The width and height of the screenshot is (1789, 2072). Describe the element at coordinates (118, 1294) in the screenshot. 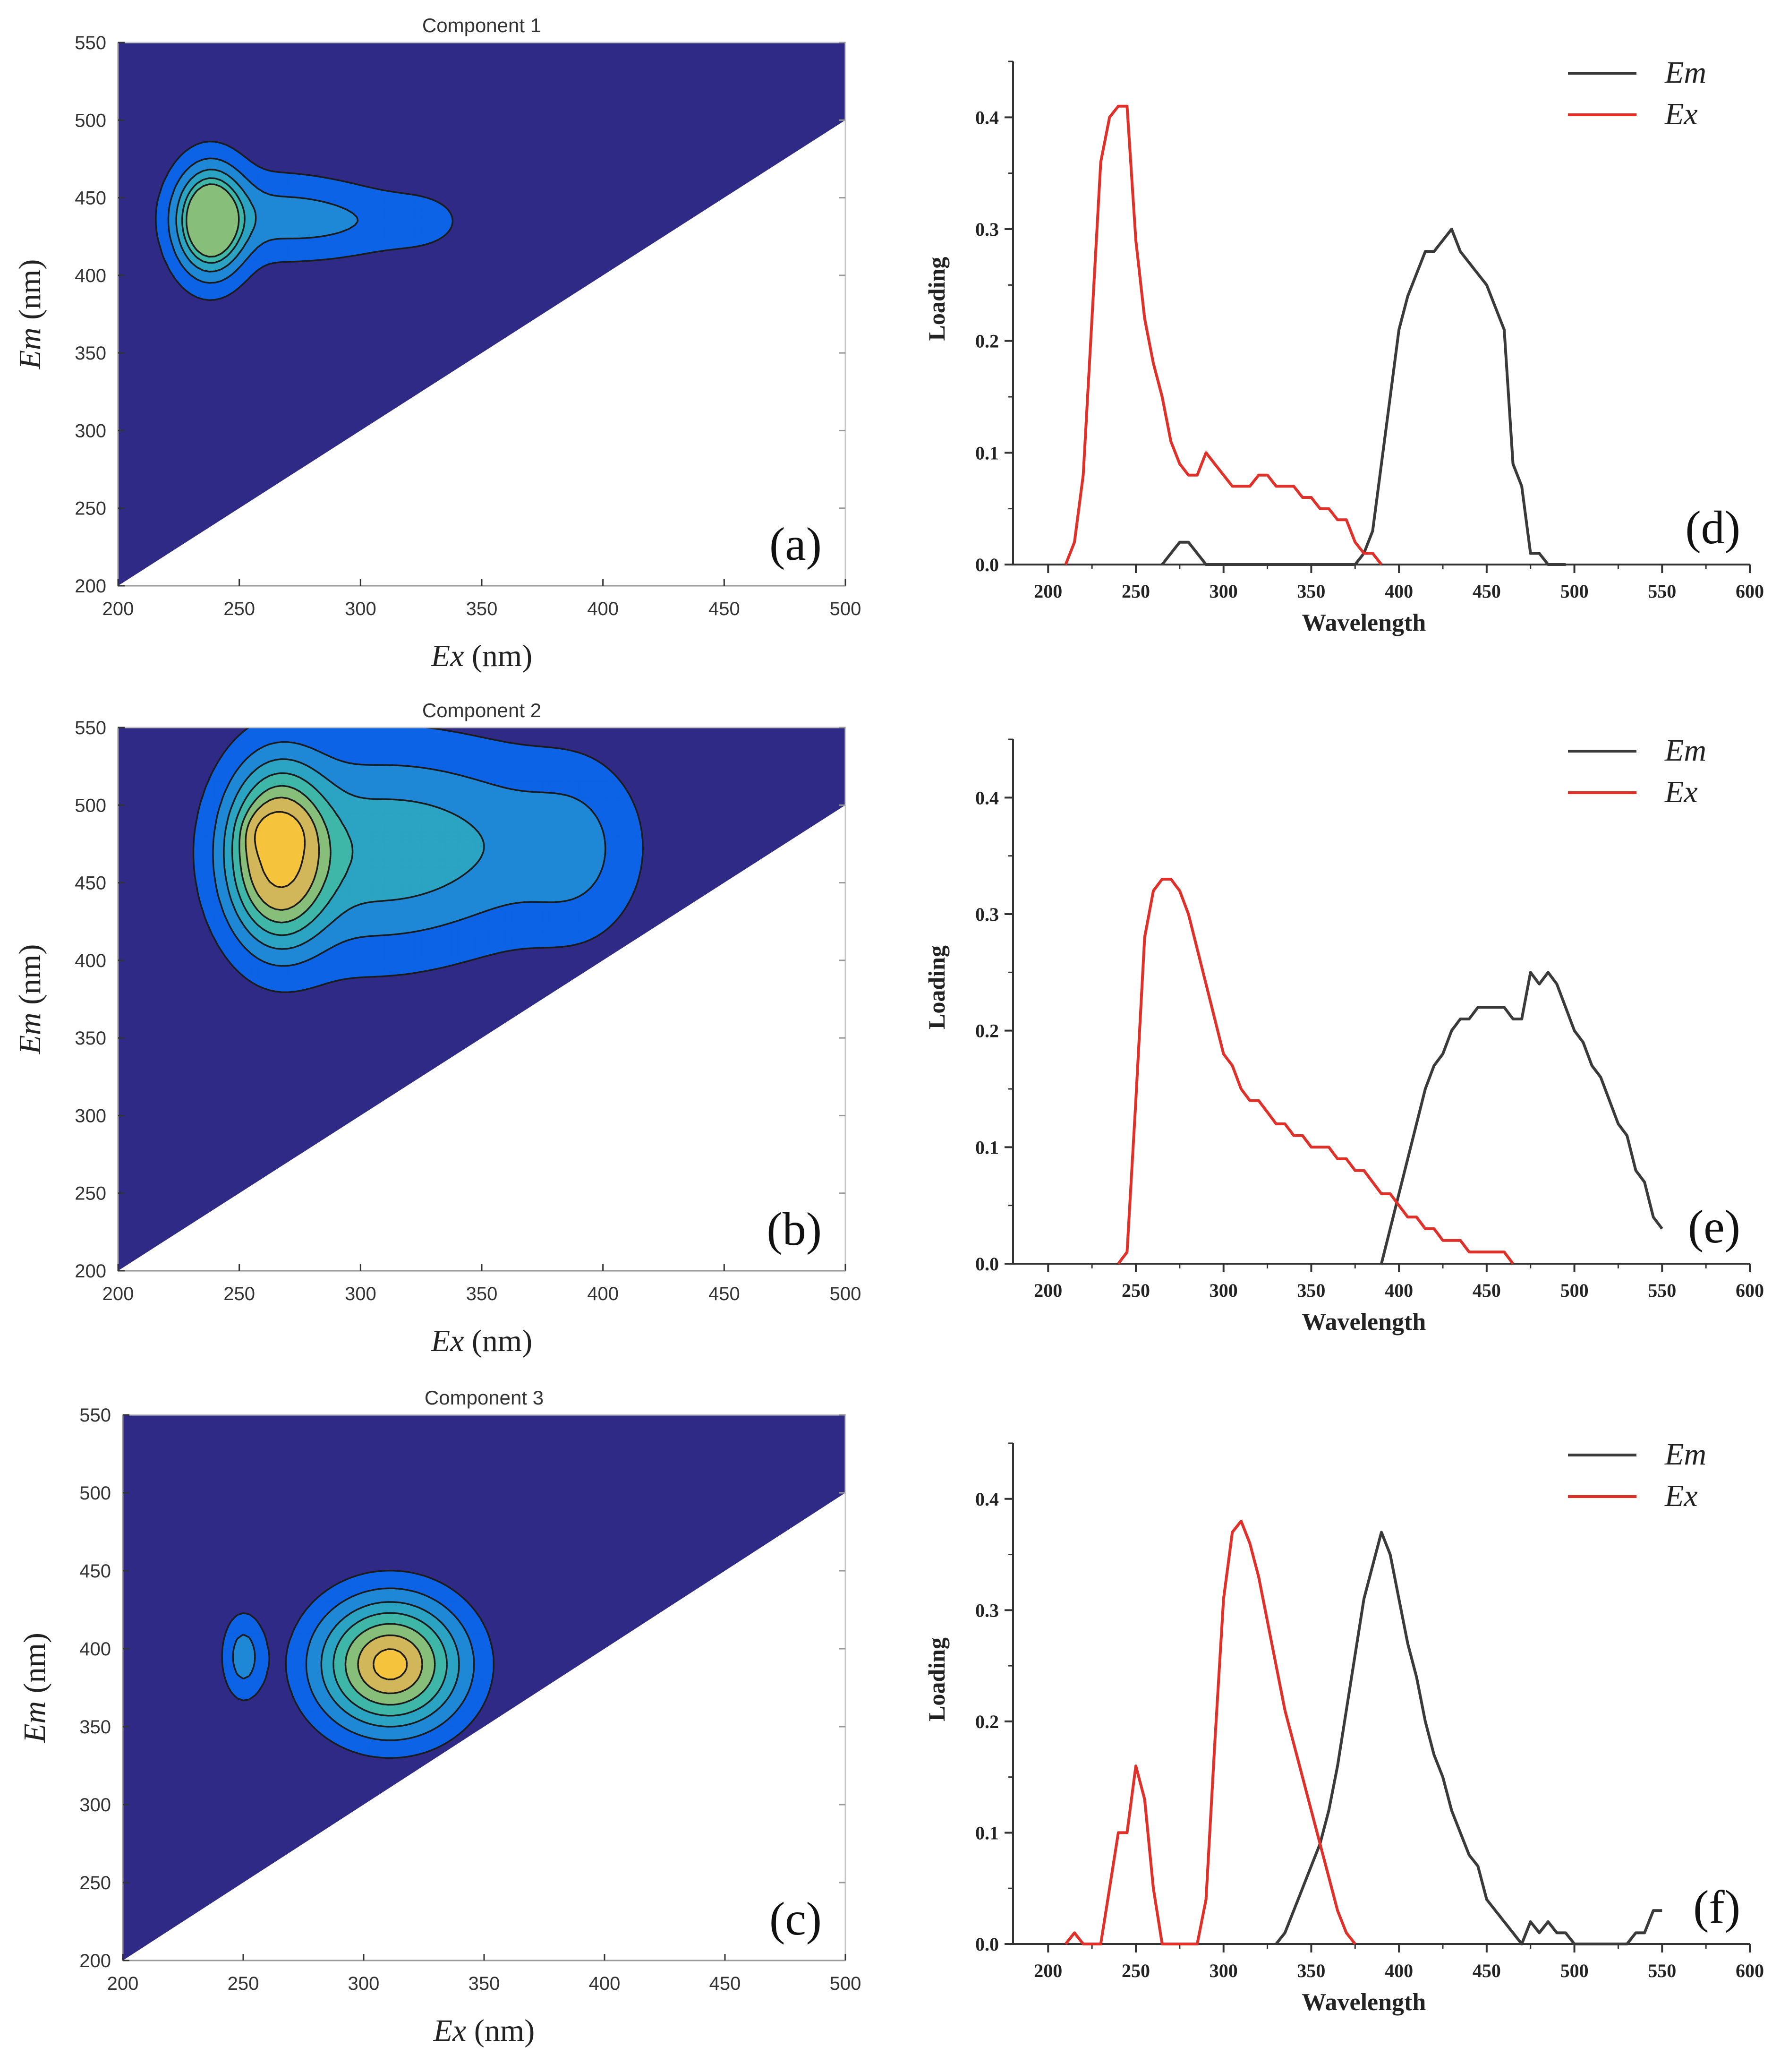

I see `contour-xtick-label: 200` at that location.